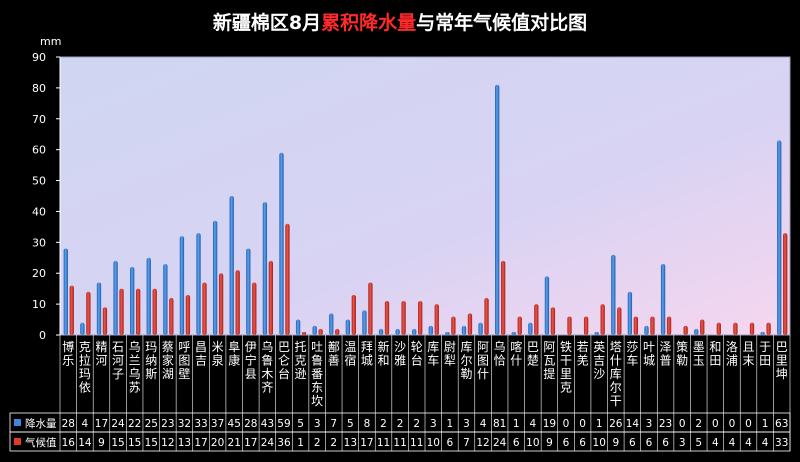  What do you see at coordinates (267, 22) in the screenshot?
I see `title-part-1: 新疆棉区8月` at bounding box center [267, 22].